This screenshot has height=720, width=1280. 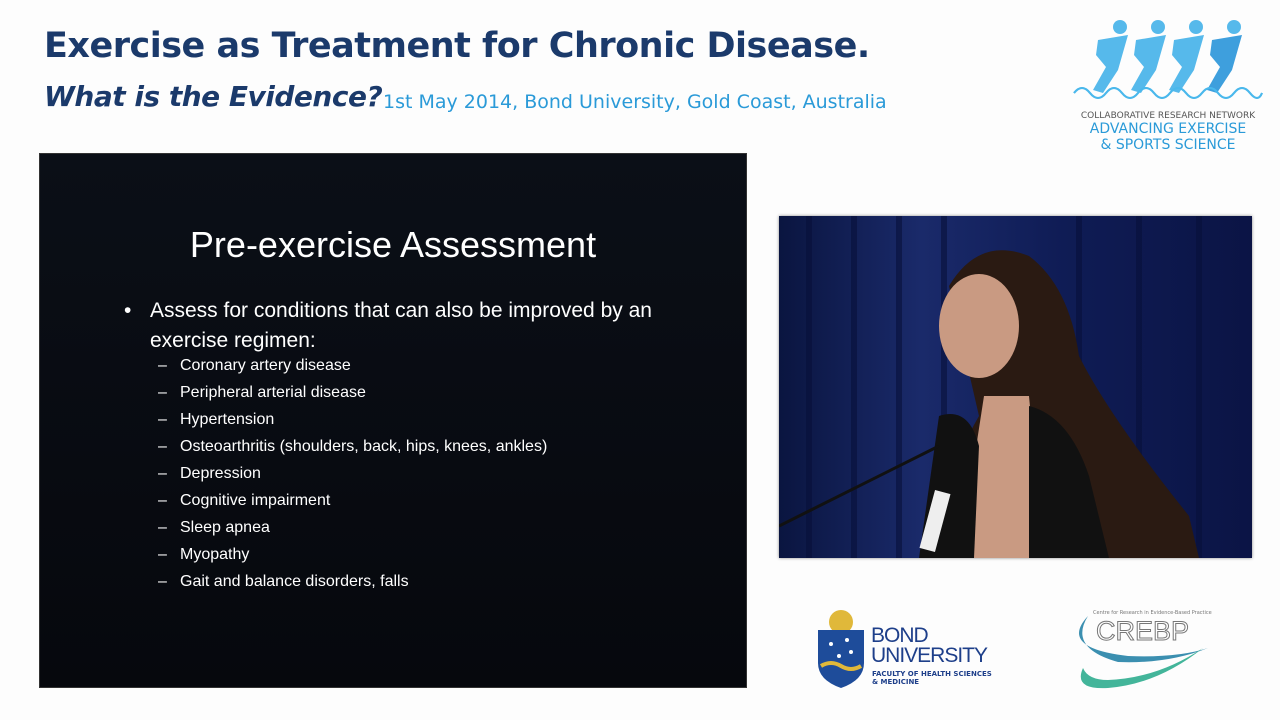 What do you see at coordinates (265, 365) in the screenshot?
I see `list-item-text: Coronary artery disease` at bounding box center [265, 365].